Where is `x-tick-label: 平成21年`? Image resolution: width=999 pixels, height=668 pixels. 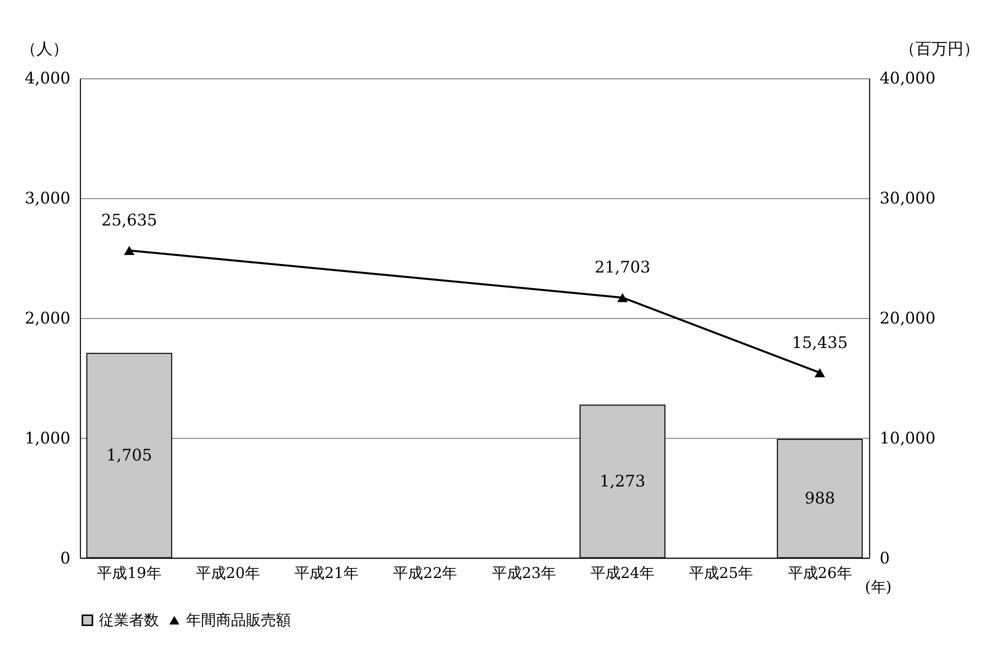 x-tick-label: 平成21年 is located at coordinates (326, 573).